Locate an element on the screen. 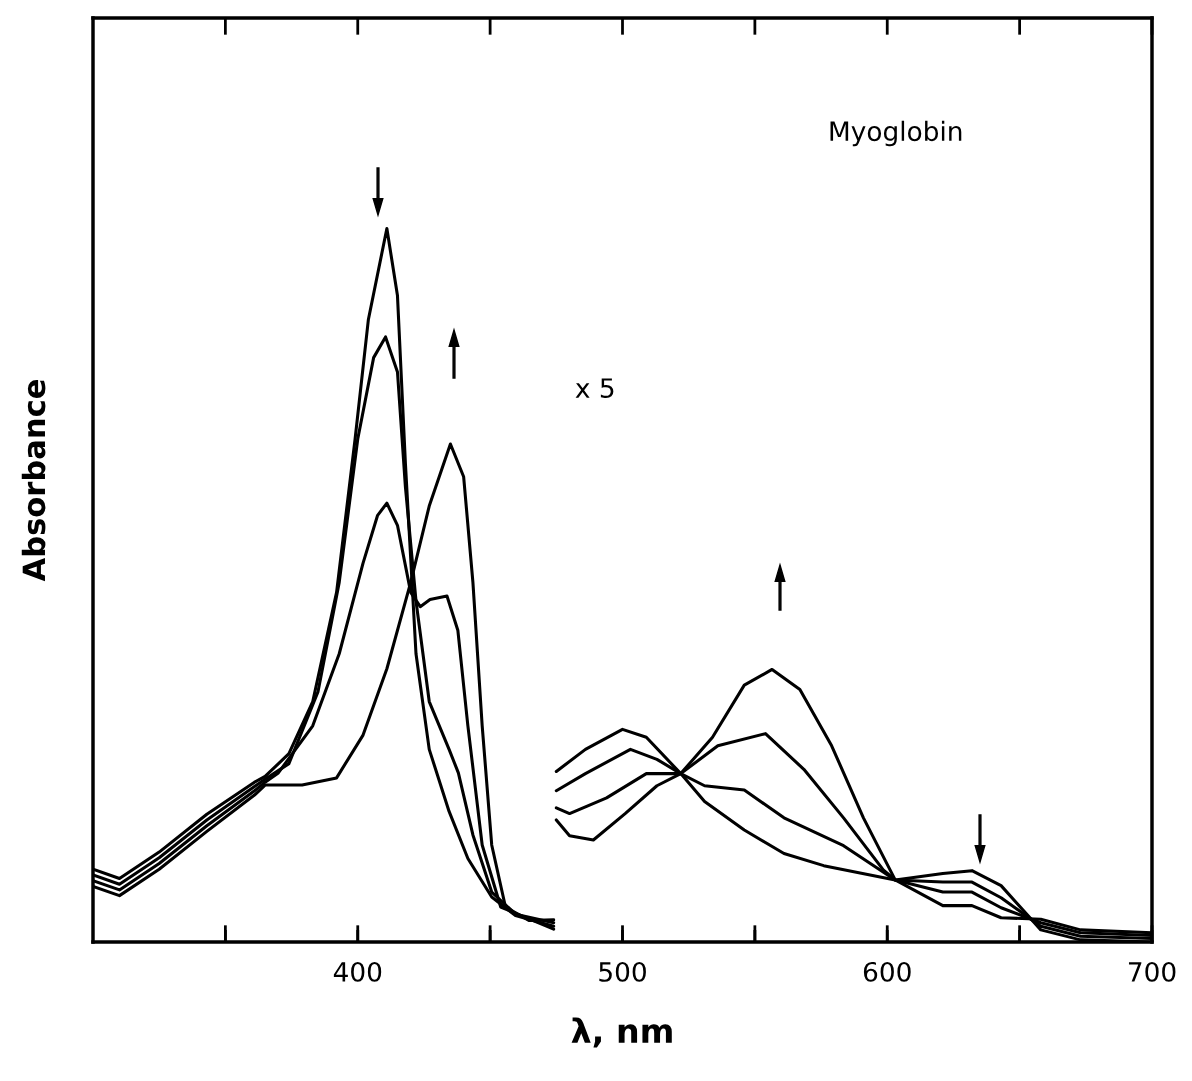  x-axis-title: λ, nm is located at coordinates (621, 1032).